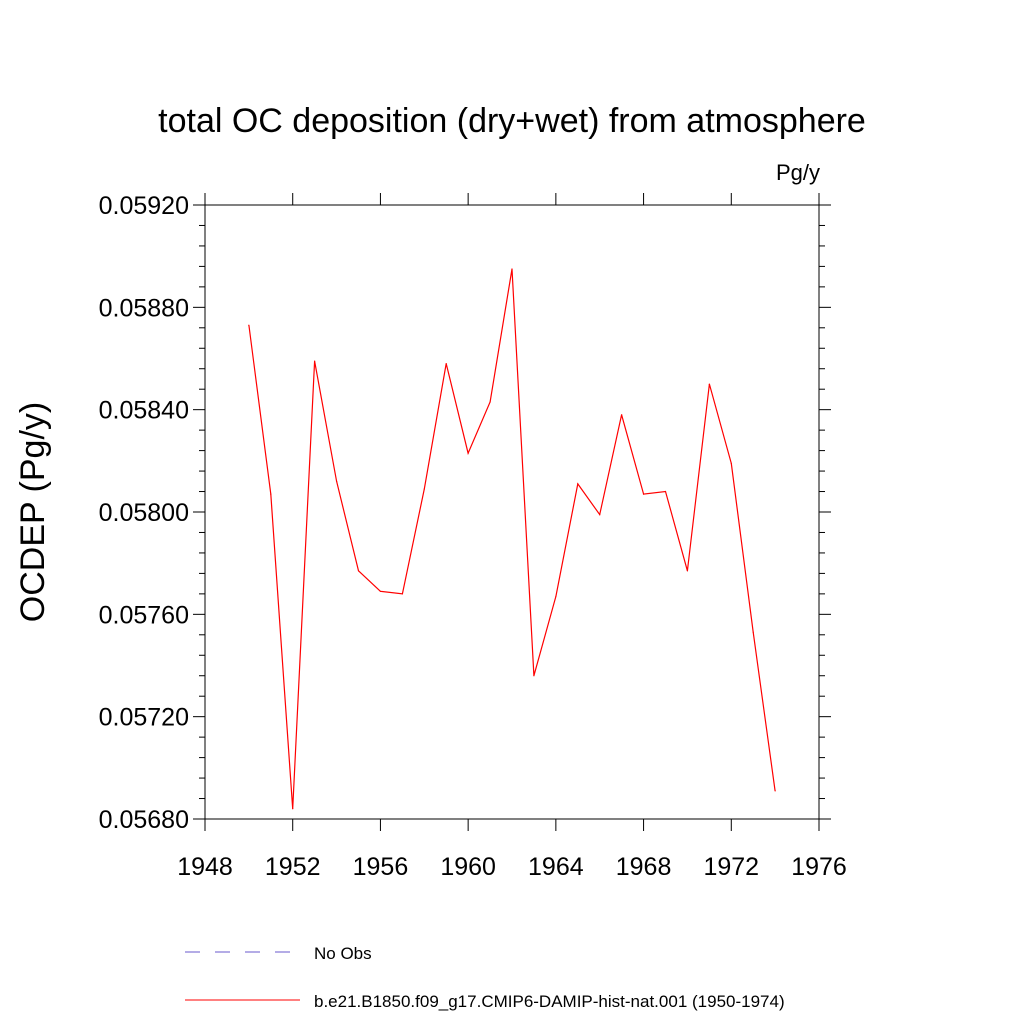 This screenshot has height=1024, width=1024. What do you see at coordinates (293, 867) in the screenshot?
I see `x-tick-label: 1952` at bounding box center [293, 867].